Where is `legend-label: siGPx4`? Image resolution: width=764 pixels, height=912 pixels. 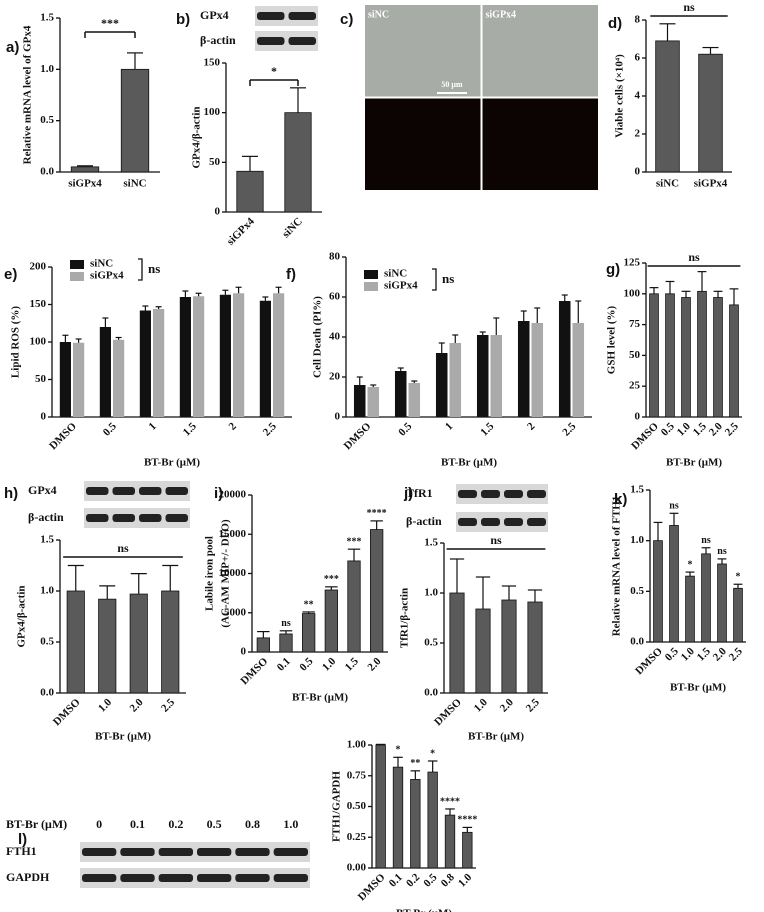
legend-label: siGPx4 is located at coordinates (107, 276).